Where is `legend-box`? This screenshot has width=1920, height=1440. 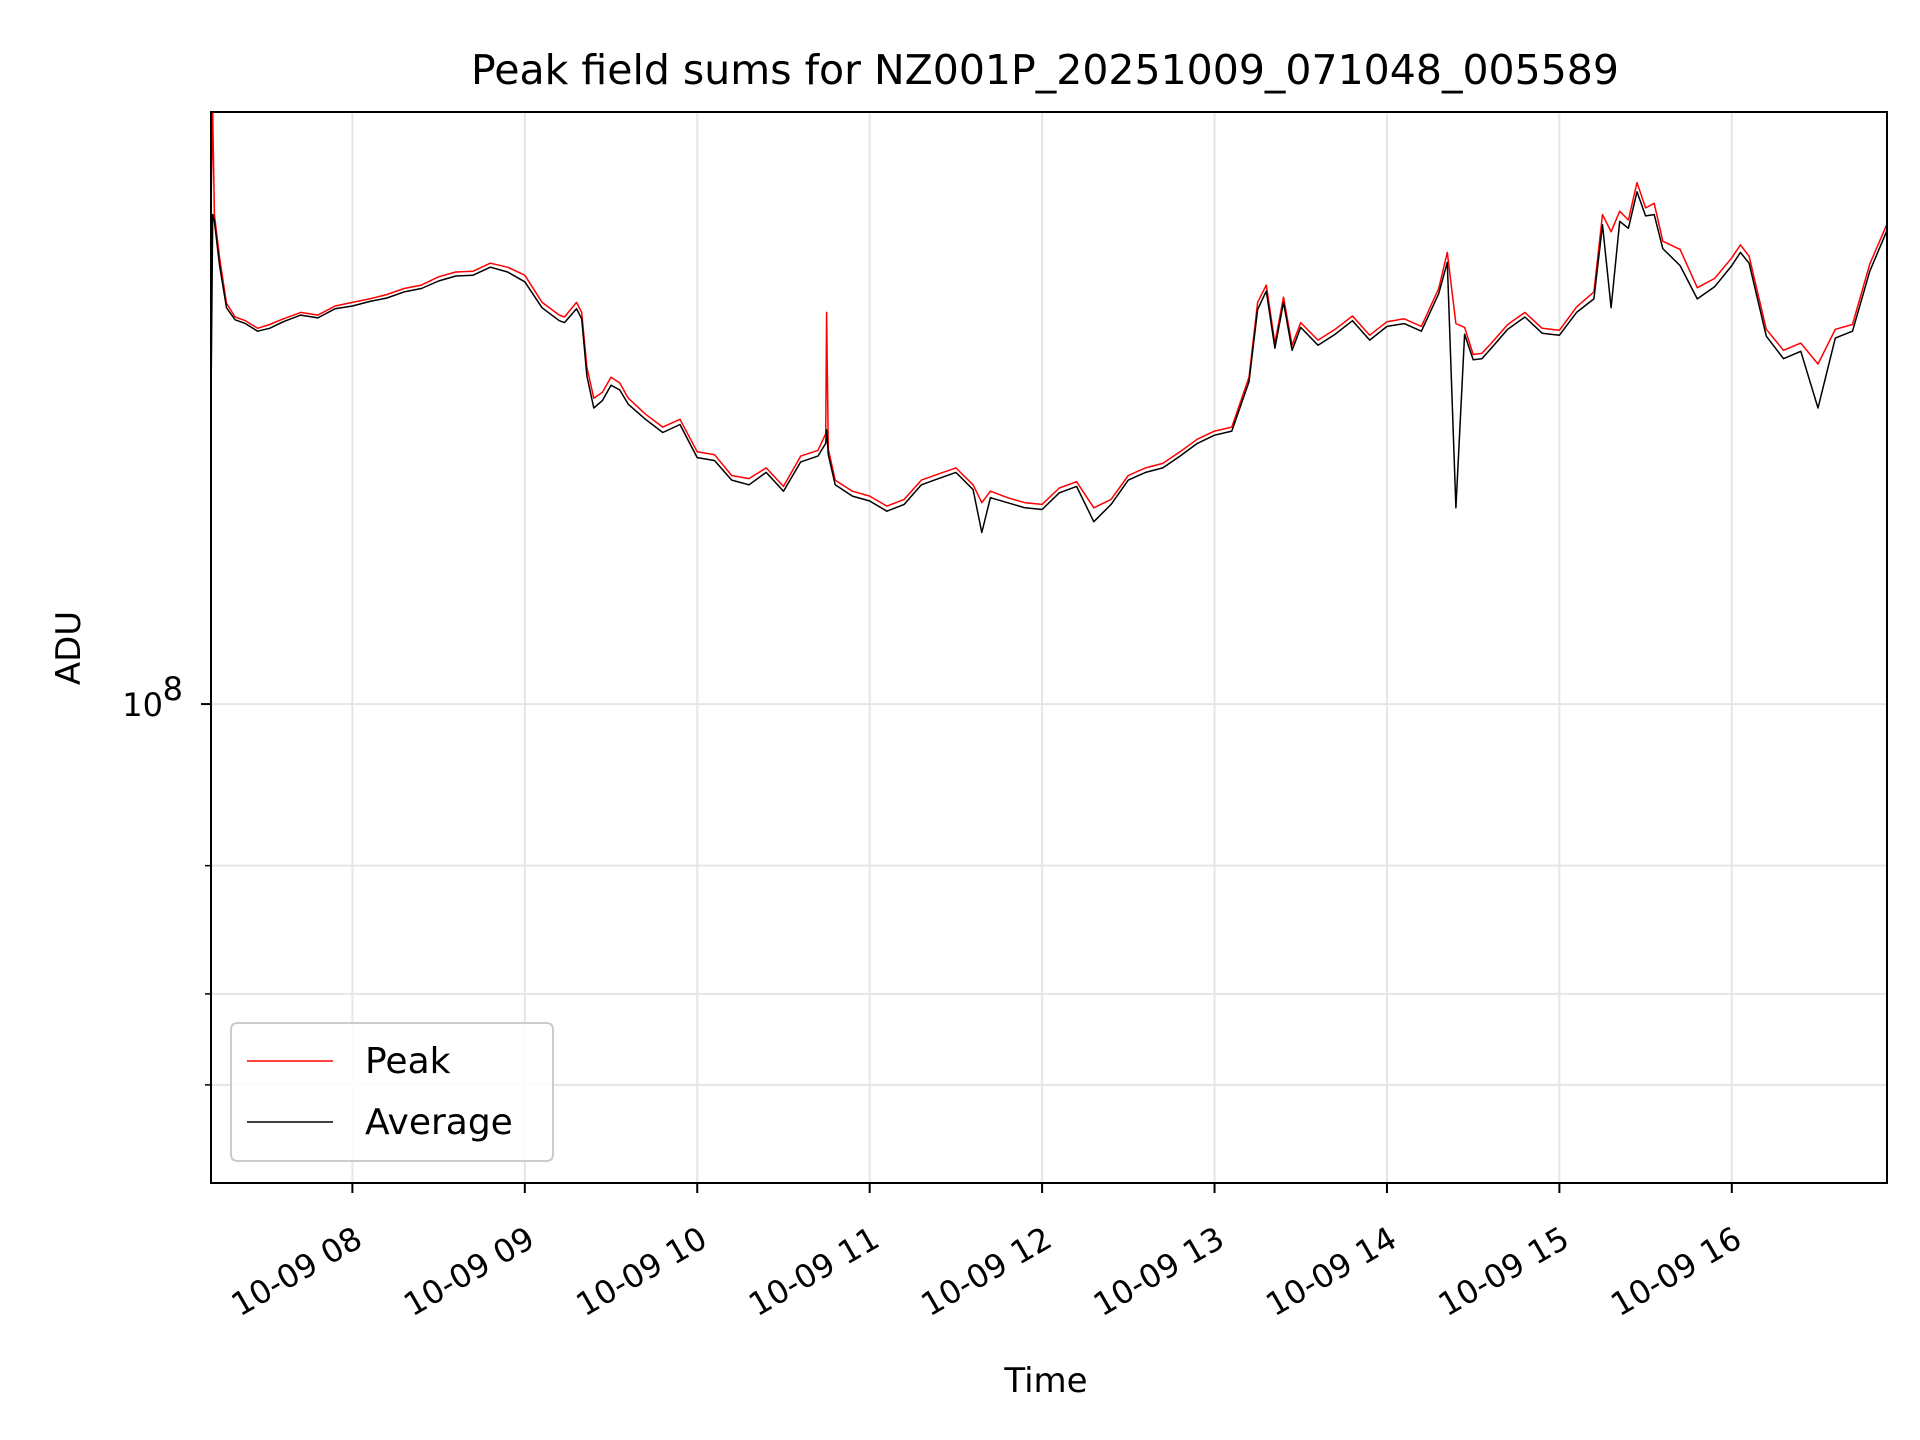 legend-box is located at coordinates (392, 1092).